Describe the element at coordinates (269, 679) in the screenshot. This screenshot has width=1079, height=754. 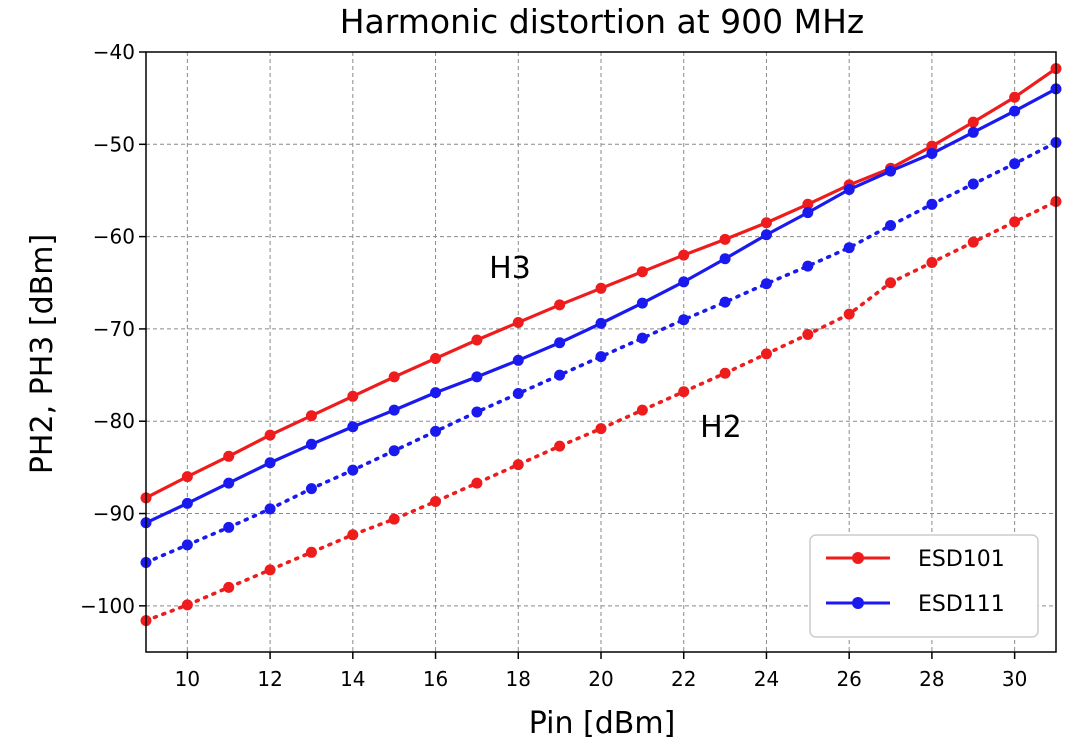
I see `x-tick-label: 12` at that location.